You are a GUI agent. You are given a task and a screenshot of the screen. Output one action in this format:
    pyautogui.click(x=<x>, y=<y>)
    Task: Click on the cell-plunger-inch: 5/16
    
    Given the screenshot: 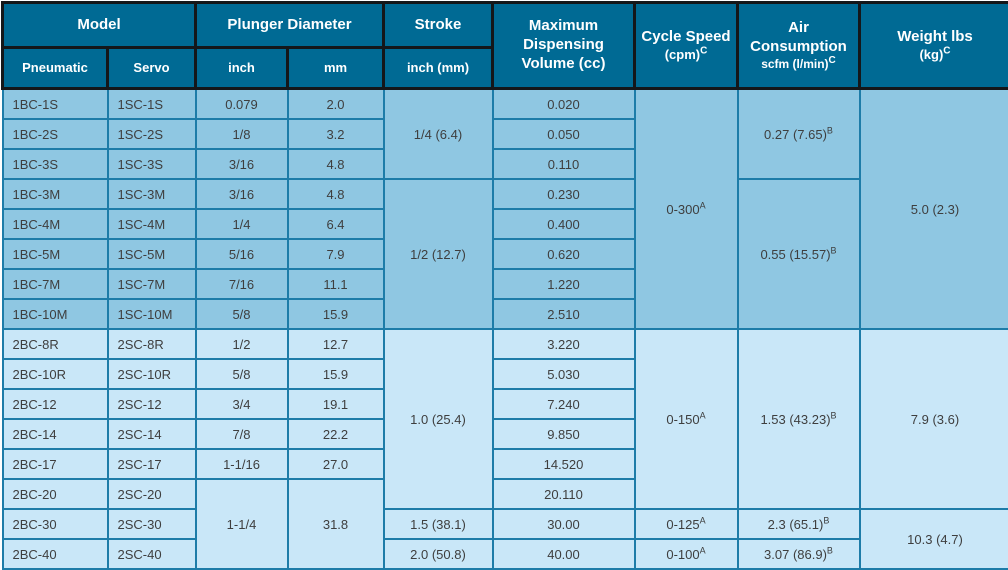 What is the action you would take?
    pyautogui.click(x=242, y=254)
    